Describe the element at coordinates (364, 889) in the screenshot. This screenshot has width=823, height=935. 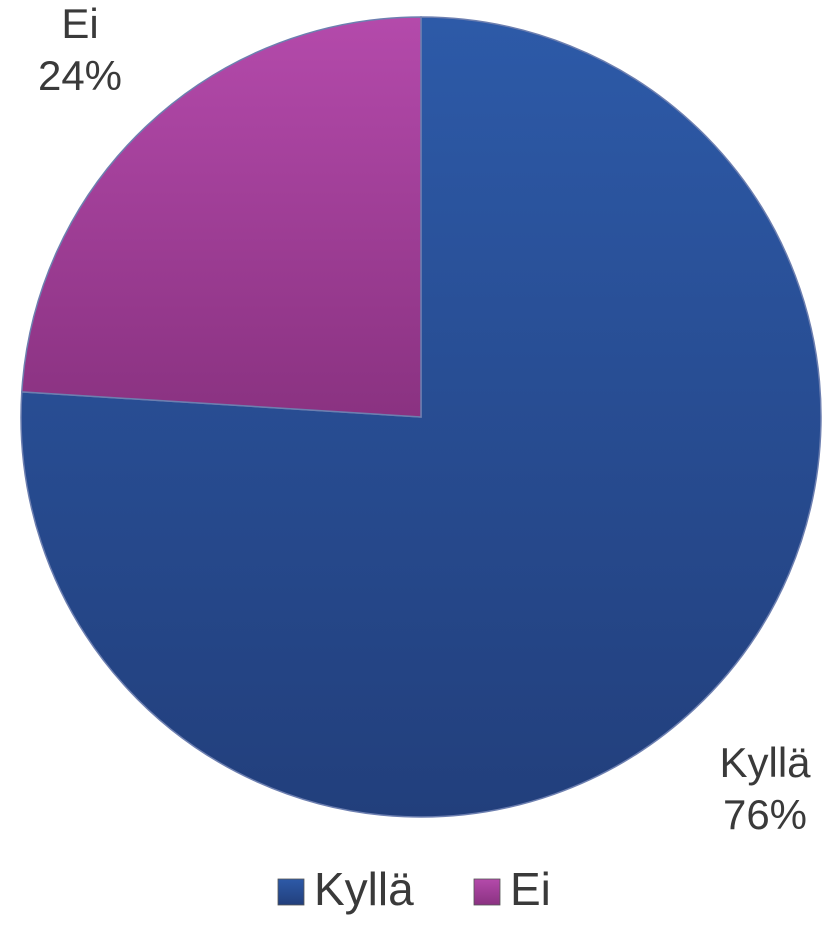
I see `legend-label: Kyllä` at that location.